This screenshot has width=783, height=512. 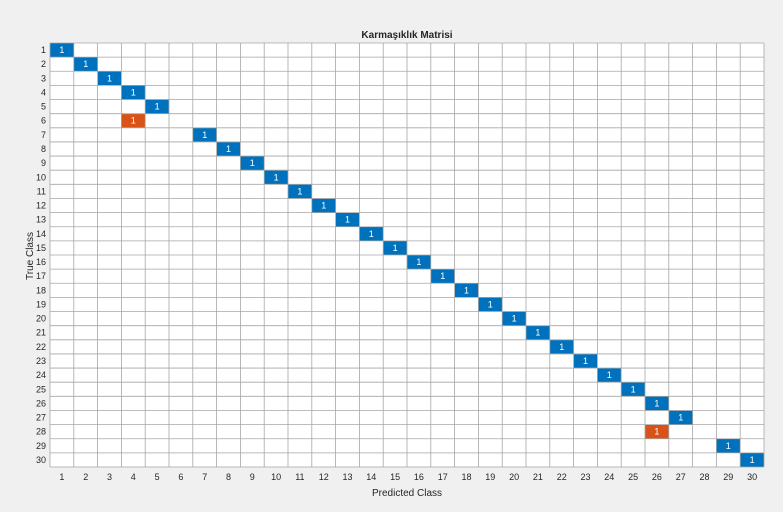 What do you see at coordinates (41, 389) in the screenshot?
I see `y-tick-label: 25` at bounding box center [41, 389].